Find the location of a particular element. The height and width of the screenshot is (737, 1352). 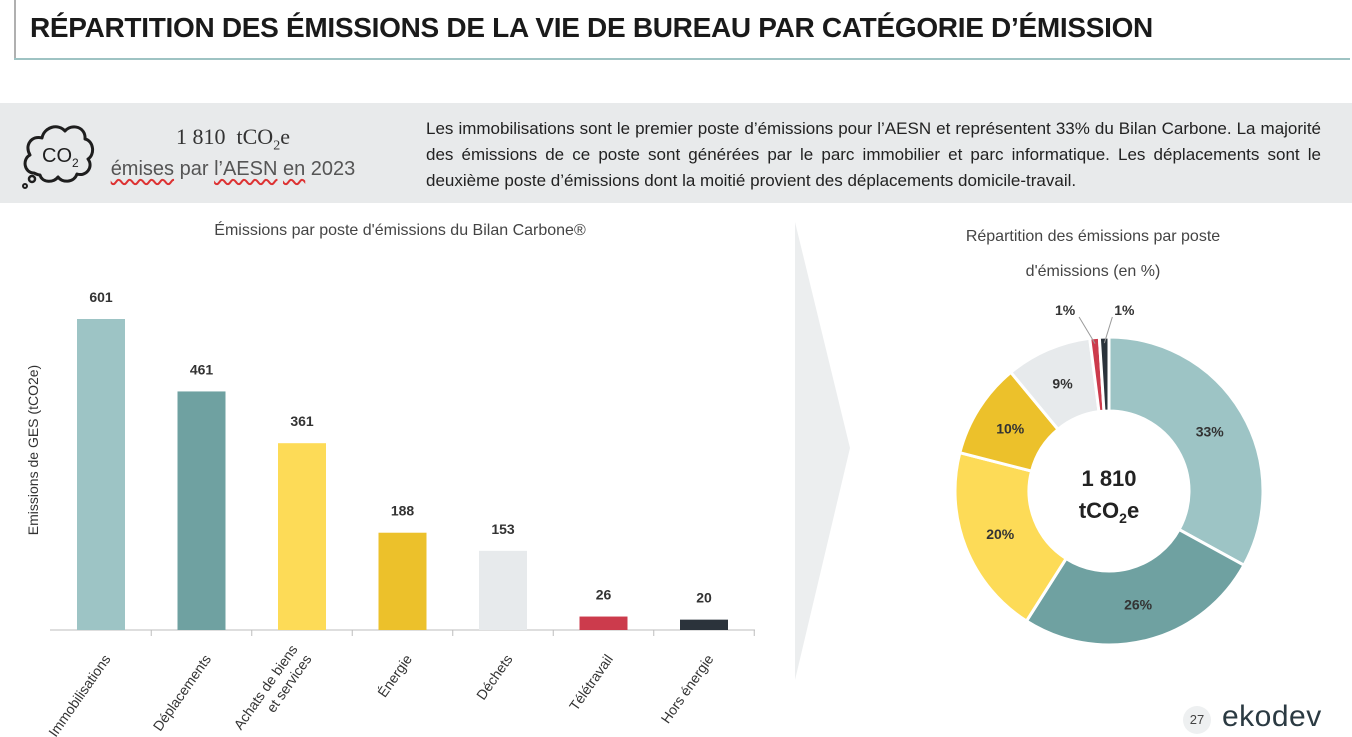

kpi-caption: émises par l’AESN en 2023 is located at coordinates (233, 169).